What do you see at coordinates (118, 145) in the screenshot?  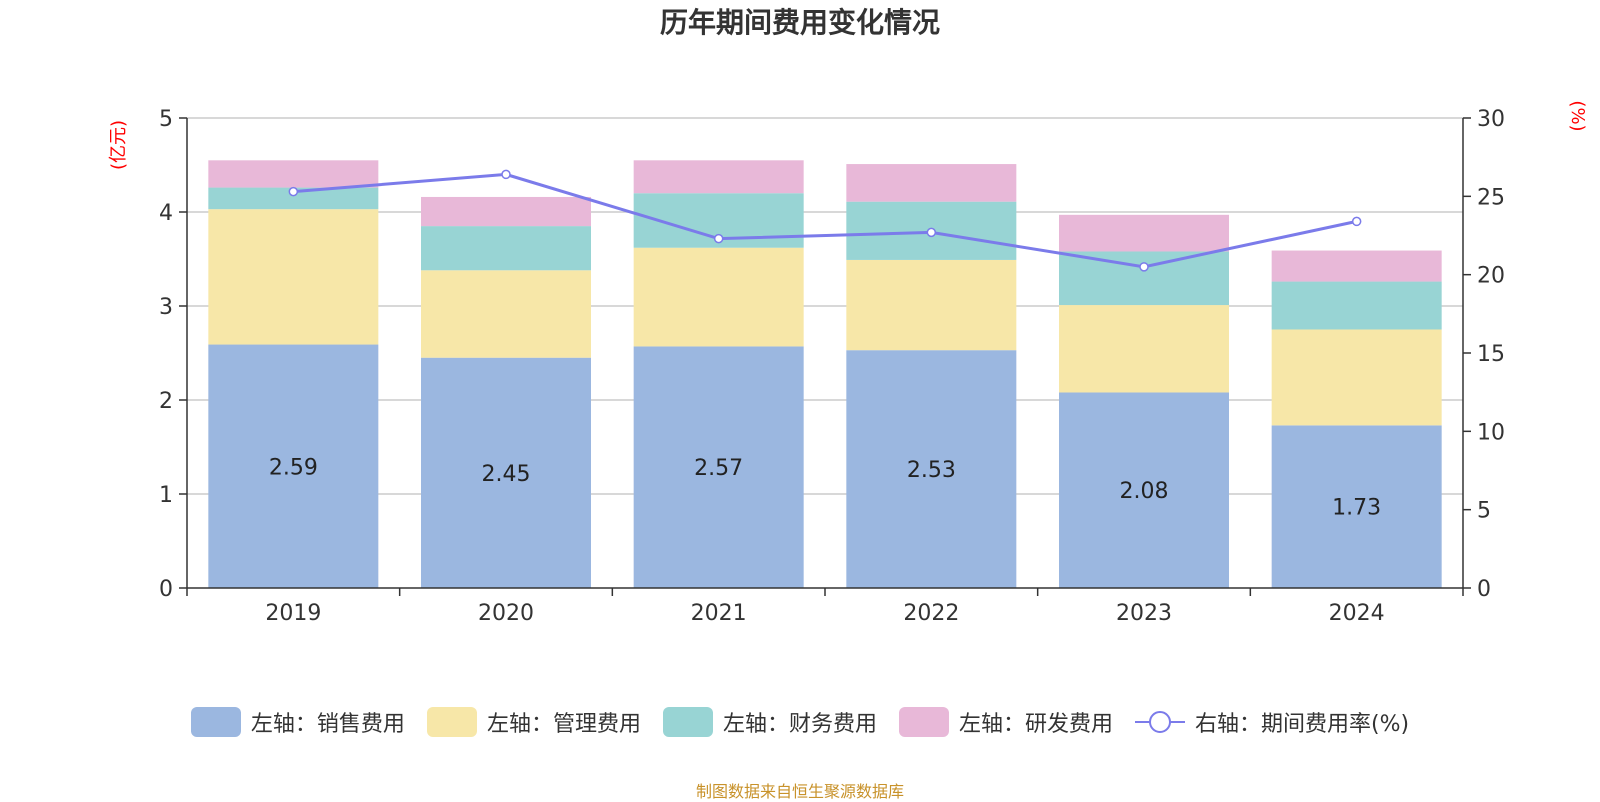 I see `left-axis-unit: (亿元)` at bounding box center [118, 145].